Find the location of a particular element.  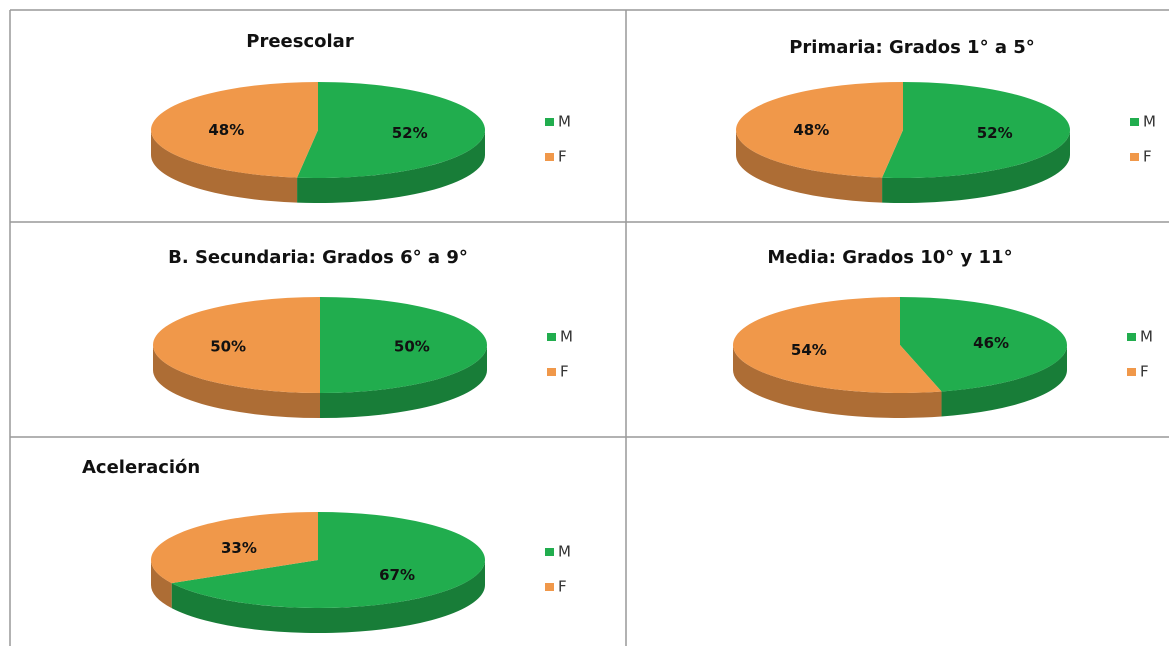

pie-chart: Primaria: Grados 1° a 5° 52% 48% MF is located at coordinates (946, 120).